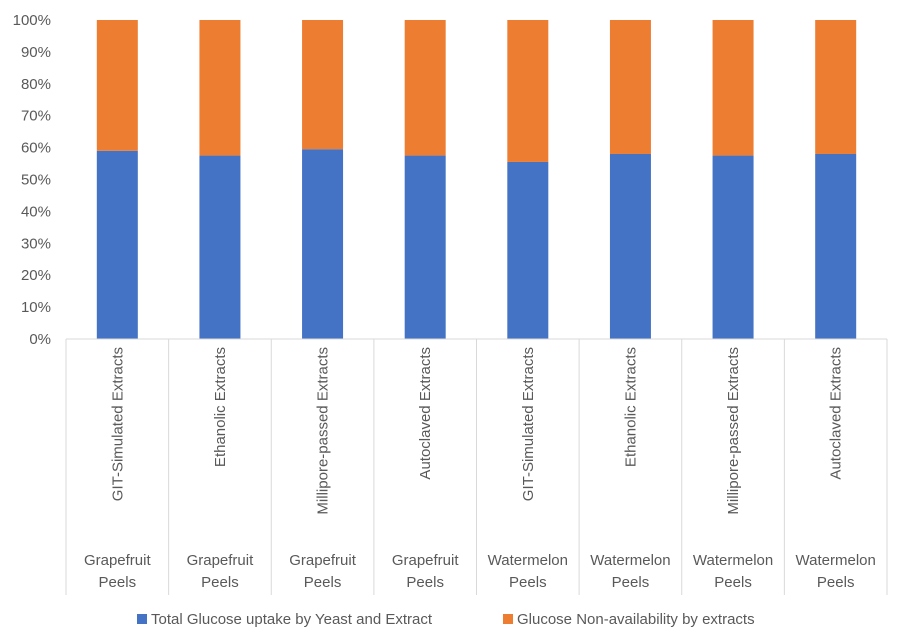 This screenshot has height=639, width=903. Describe the element at coordinates (323, 85) in the screenshot. I see `bar-segment-s1-c2` at that location.